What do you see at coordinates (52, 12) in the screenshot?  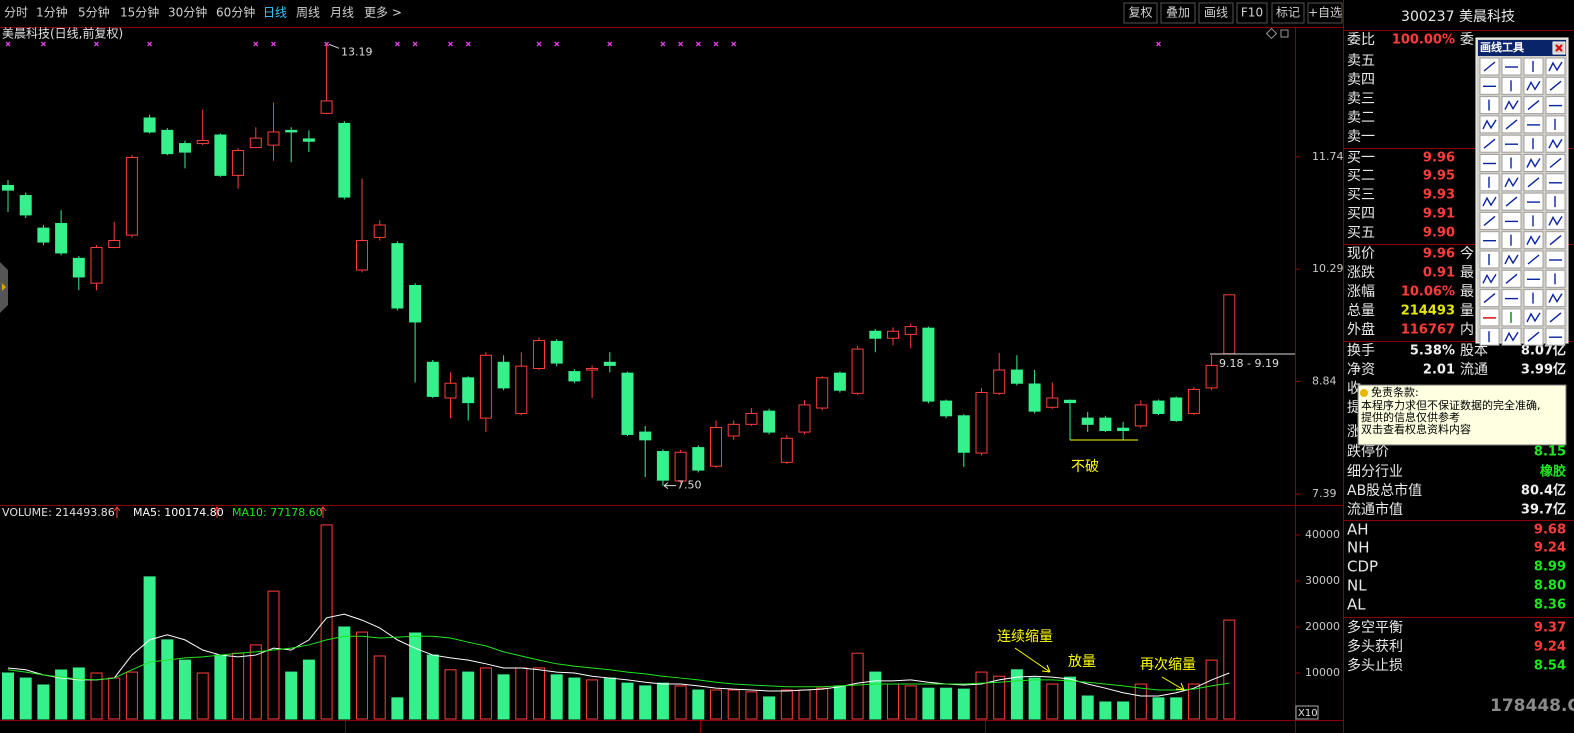 I see `toolbar-tab: 1分钟` at bounding box center [52, 12].